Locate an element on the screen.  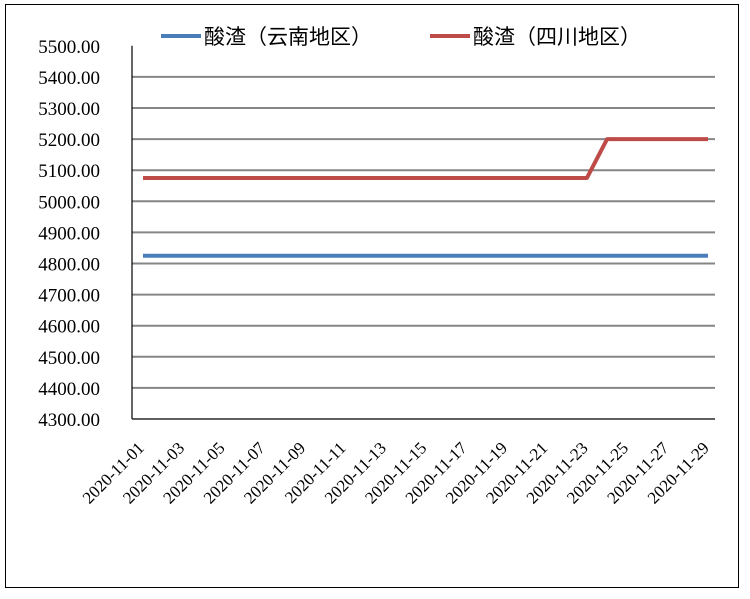
y-tick-label: 4900.00 is located at coordinates (69, 233).